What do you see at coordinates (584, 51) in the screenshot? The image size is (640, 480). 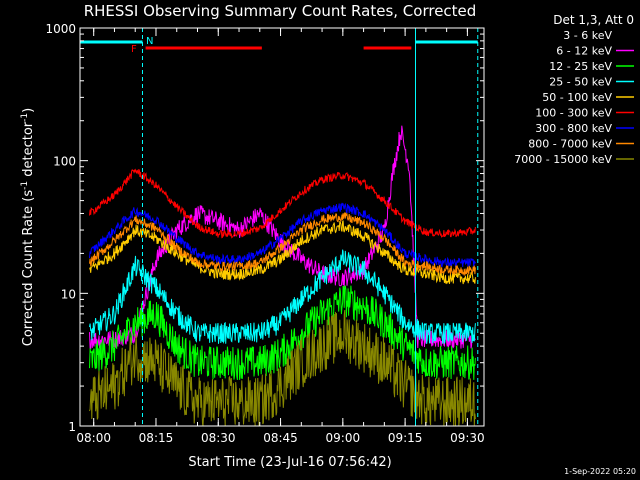 I see `legend-label: 6 - 12 keV` at bounding box center [584, 51].